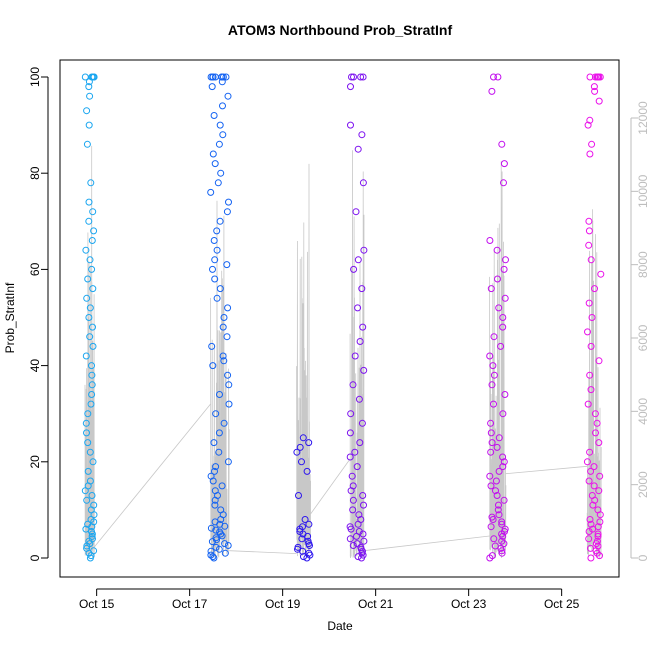 The height and width of the screenshot is (650, 650). Describe the element at coordinates (643, 264) in the screenshot. I see `right-tick-label: 8000` at that location.